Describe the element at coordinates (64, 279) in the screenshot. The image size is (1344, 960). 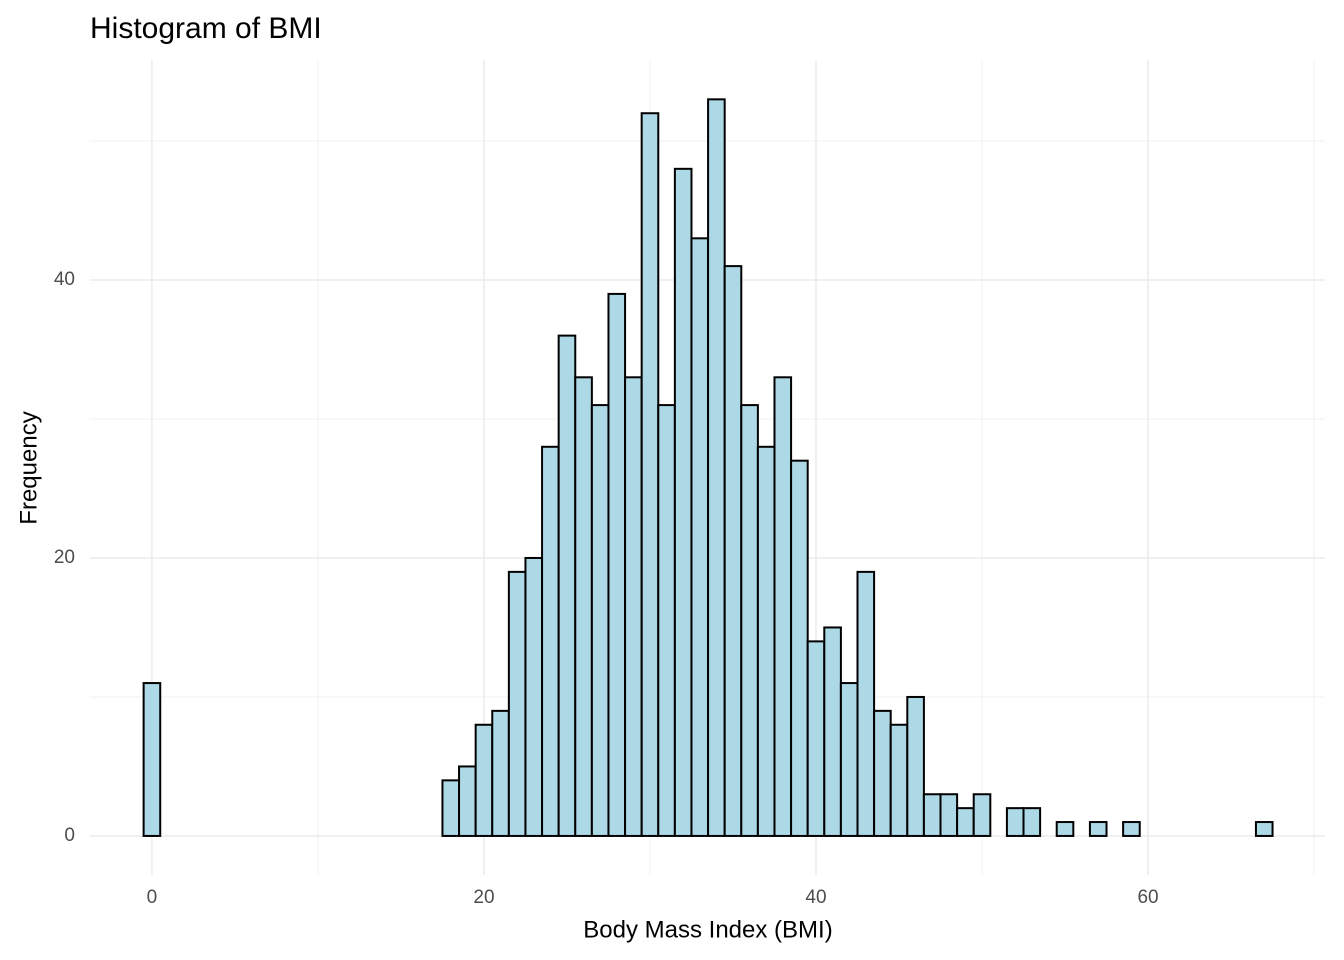
I see `y-tick-label: 40` at that location.